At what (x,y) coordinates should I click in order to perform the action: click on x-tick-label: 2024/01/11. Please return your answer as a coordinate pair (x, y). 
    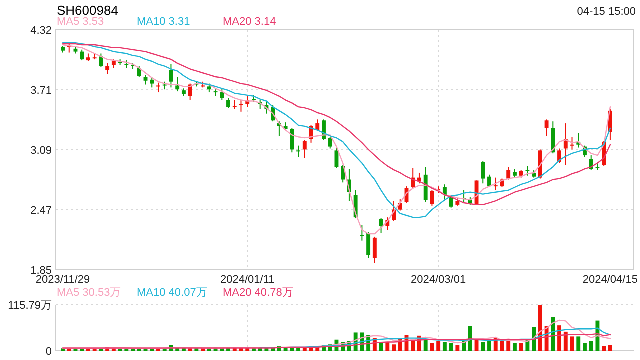
    Looking at the image, I should click on (247, 280).